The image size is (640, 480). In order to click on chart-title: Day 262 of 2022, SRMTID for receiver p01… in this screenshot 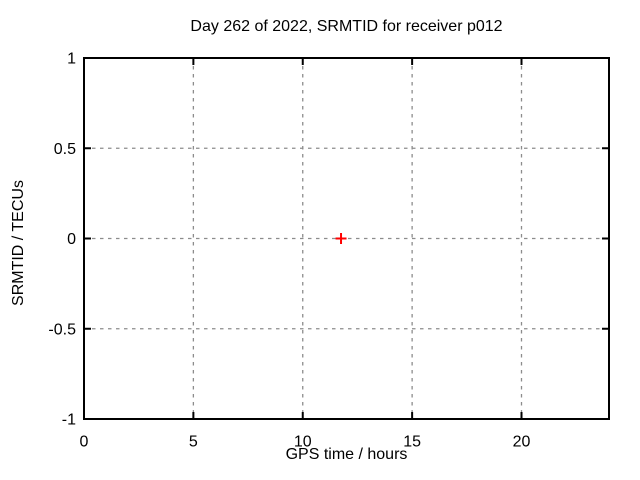, I will do `click(346, 26)`.